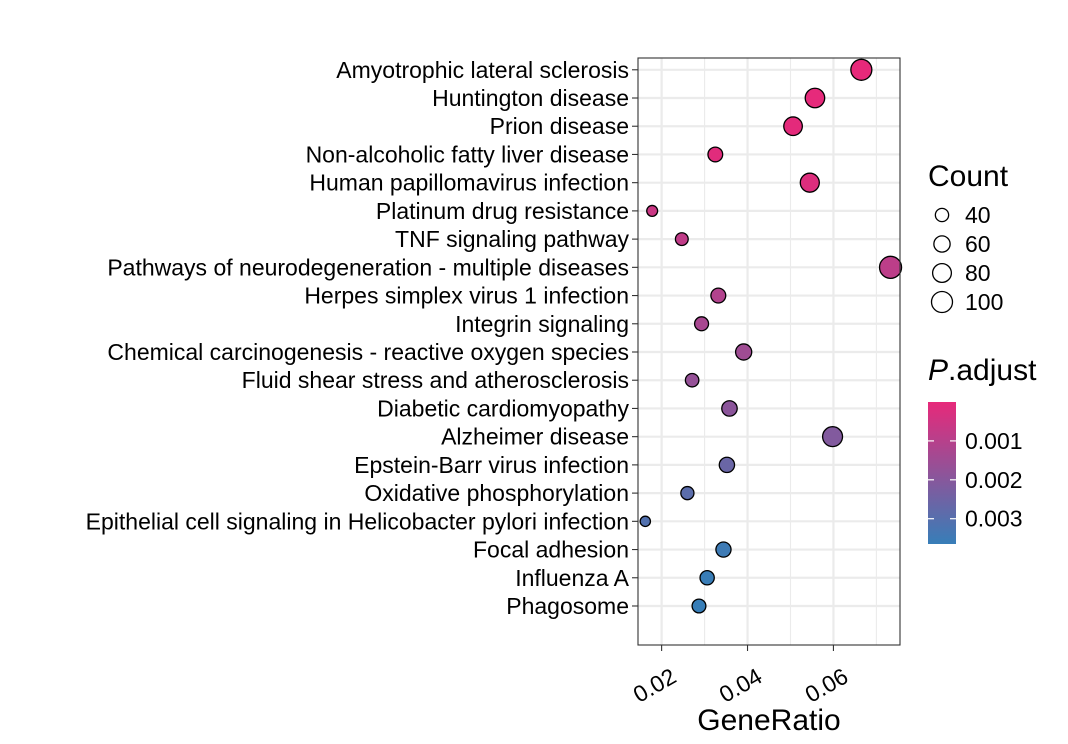 This screenshot has width=1068, height=744. Describe the element at coordinates (978, 215) in the screenshot. I see `size-legend-label: 40` at that location.